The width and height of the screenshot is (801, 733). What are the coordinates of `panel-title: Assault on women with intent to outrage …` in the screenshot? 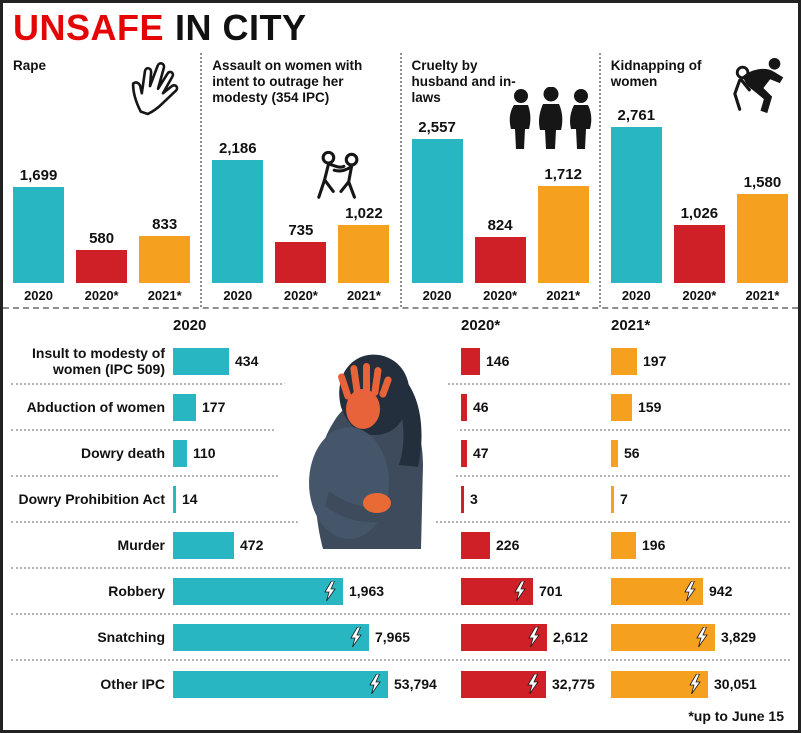 It's located at (287, 81).